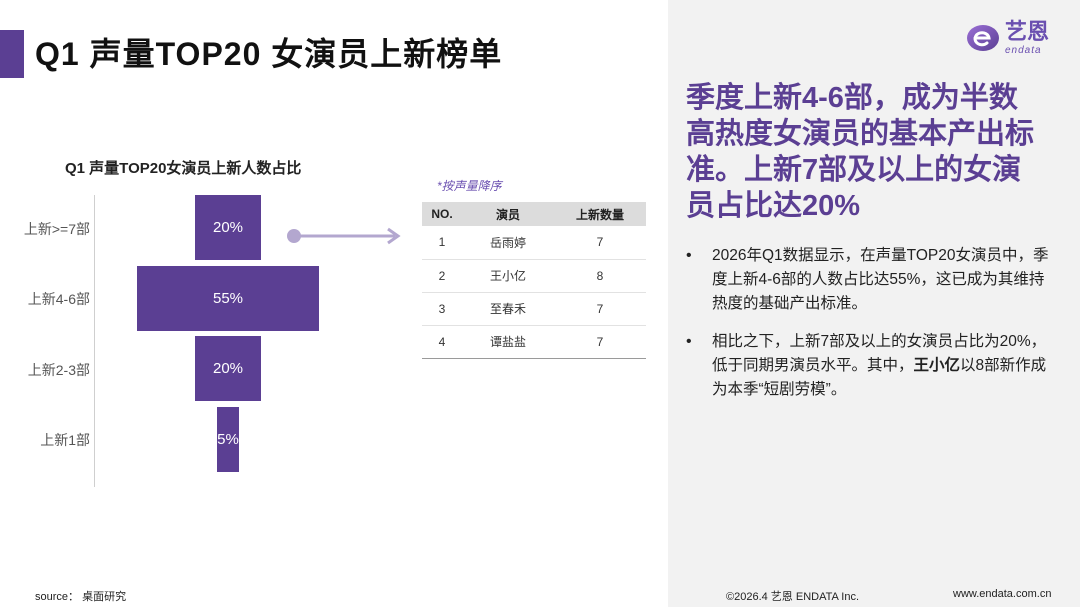 Image resolution: width=1080 pixels, height=607 pixels. Describe the element at coordinates (12, 54) in the screenshot. I see `title-accent-bar` at that location.